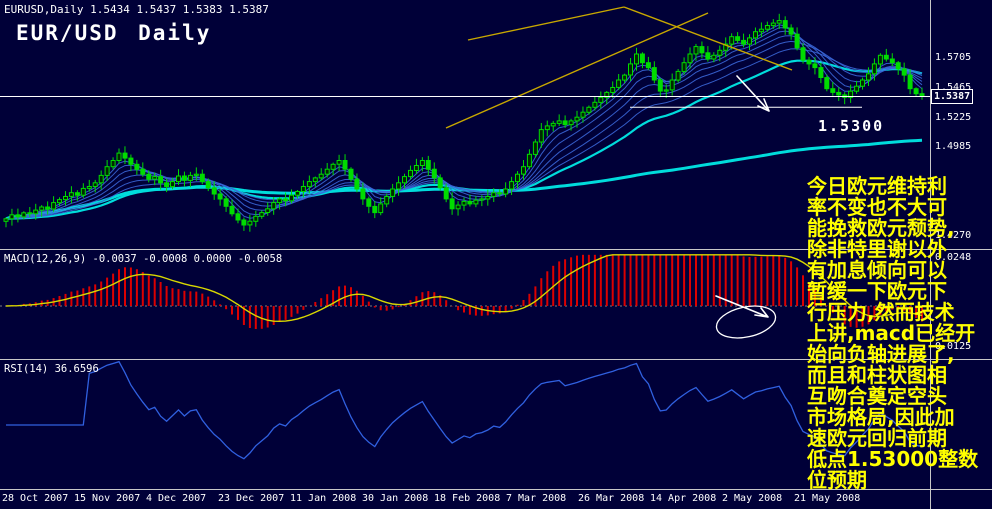 The width and height of the screenshot is (992, 509). Describe the element at coordinates (746, 322) in the screenshot. I see `macd-ellipse-annotation` at that location.